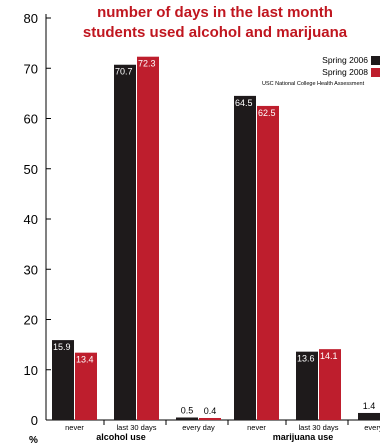  What do you see at coordinates (307, 385) in the screenshot?
I see `bar-marijuana-use-last-30-days-spring_2006` at bounding box center [307, 385].